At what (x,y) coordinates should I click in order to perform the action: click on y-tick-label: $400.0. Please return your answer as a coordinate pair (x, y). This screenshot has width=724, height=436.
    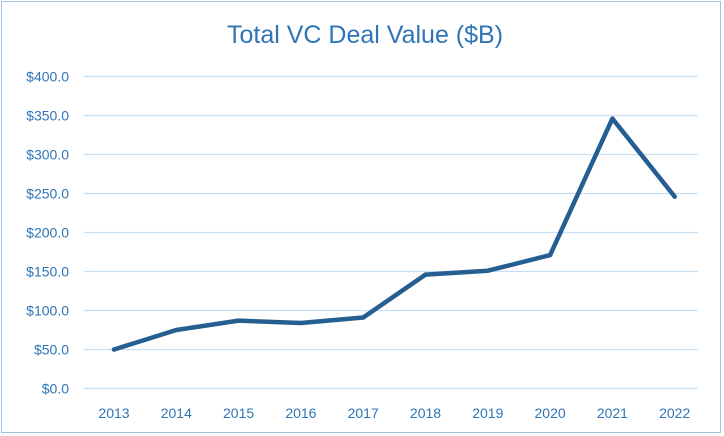
    Looking at the image, I should click on (47, 77).